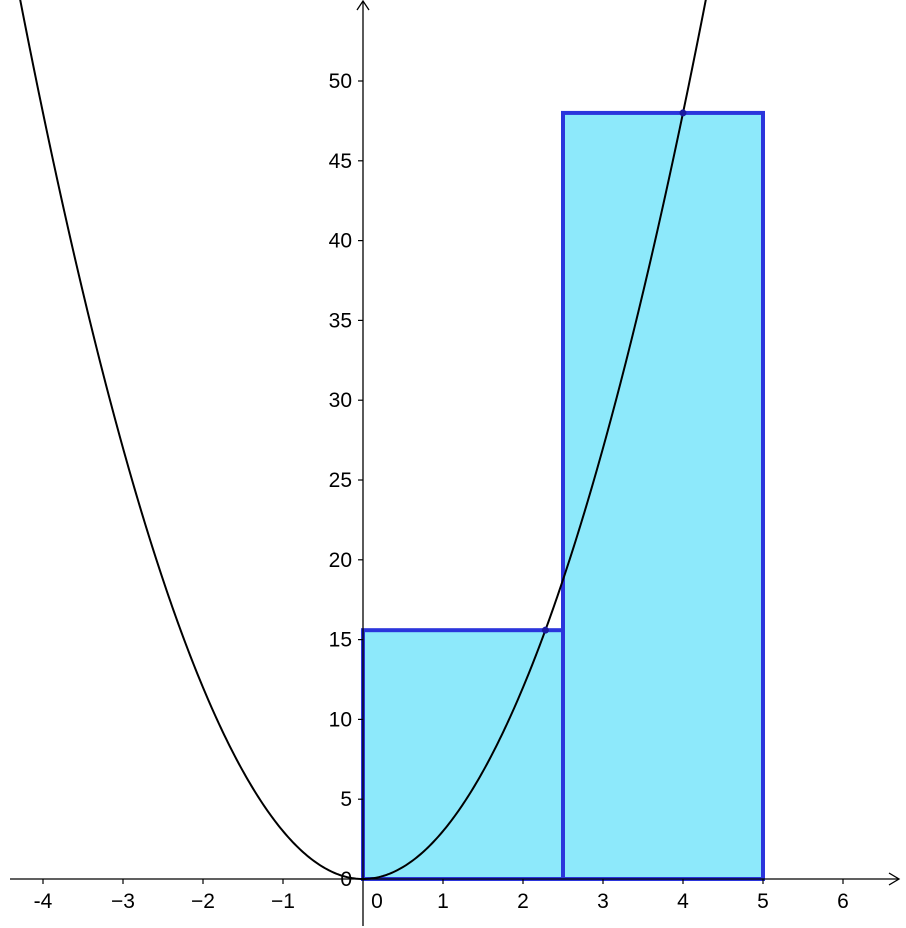 Image resolution: width=906 pixels, height=928 pixels. I want to click on y-tick-label: 30, so click(340, 400).